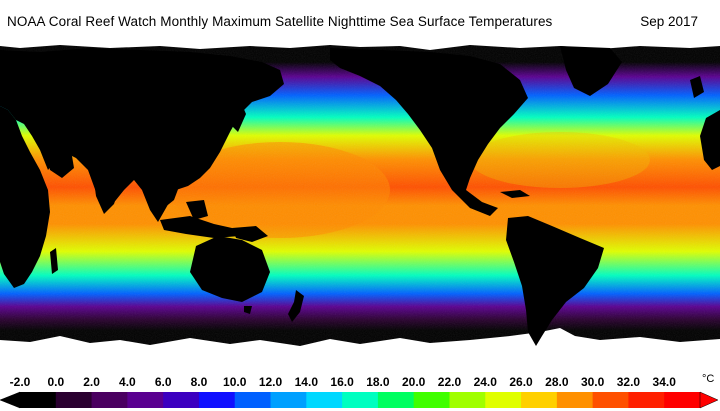 Image resolution: width=720 pixels, height=411 pixels. Describe the element at coordinates (710, 140) in the screenshot. I see `africa-east-wrap` at that location.